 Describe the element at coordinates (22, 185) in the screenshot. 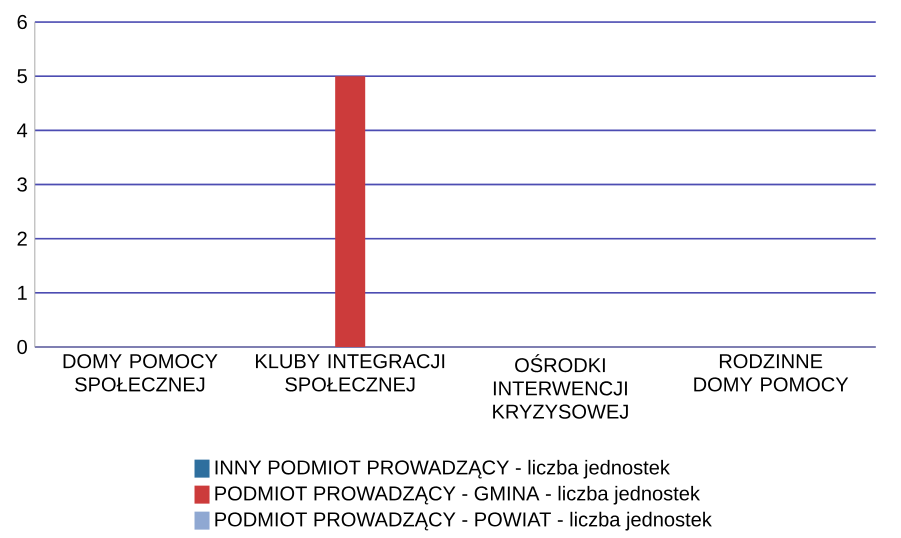

I see `y-tick-label: 3` at that location.